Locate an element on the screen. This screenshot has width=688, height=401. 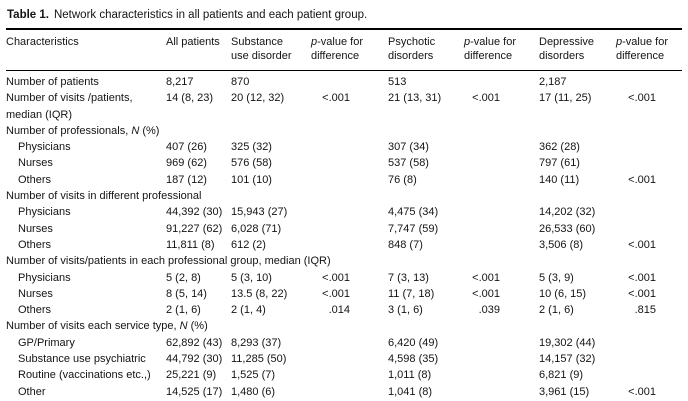
value-cell: 44,392 (30) is located at coordinates (194, 212).